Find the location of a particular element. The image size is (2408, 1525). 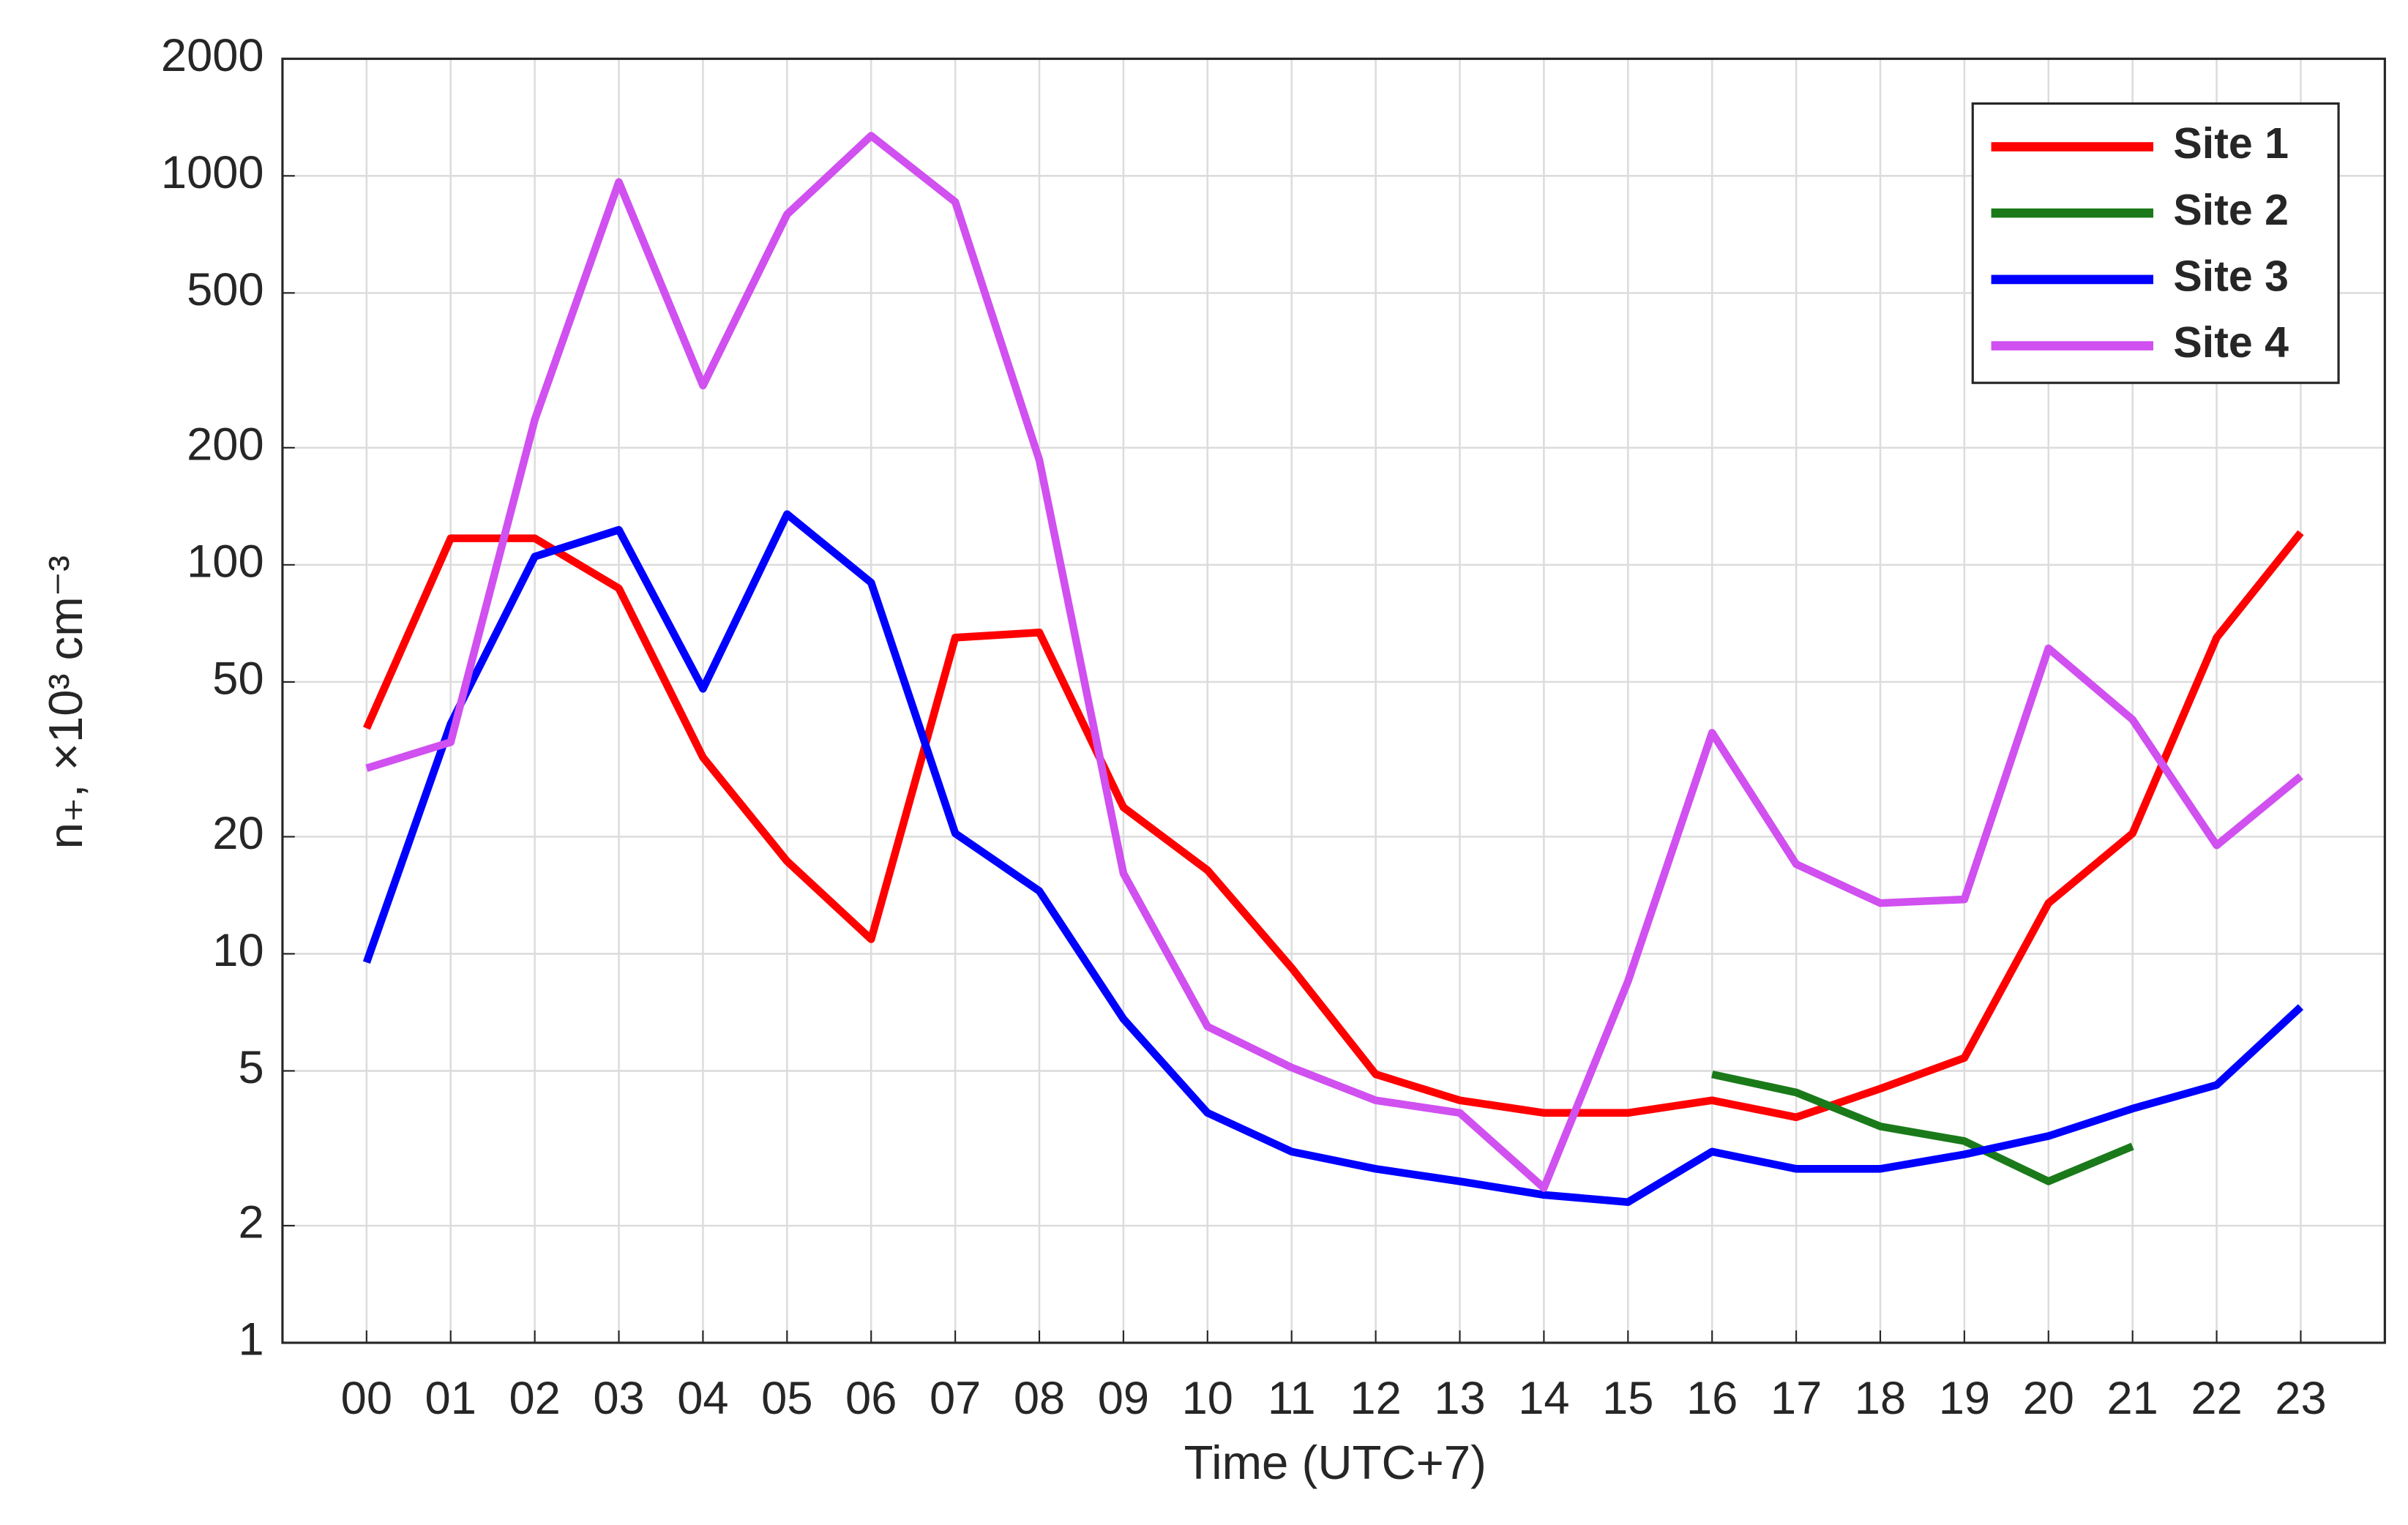

x-tick-label: 19 is located at coordinates (1964, 1399).